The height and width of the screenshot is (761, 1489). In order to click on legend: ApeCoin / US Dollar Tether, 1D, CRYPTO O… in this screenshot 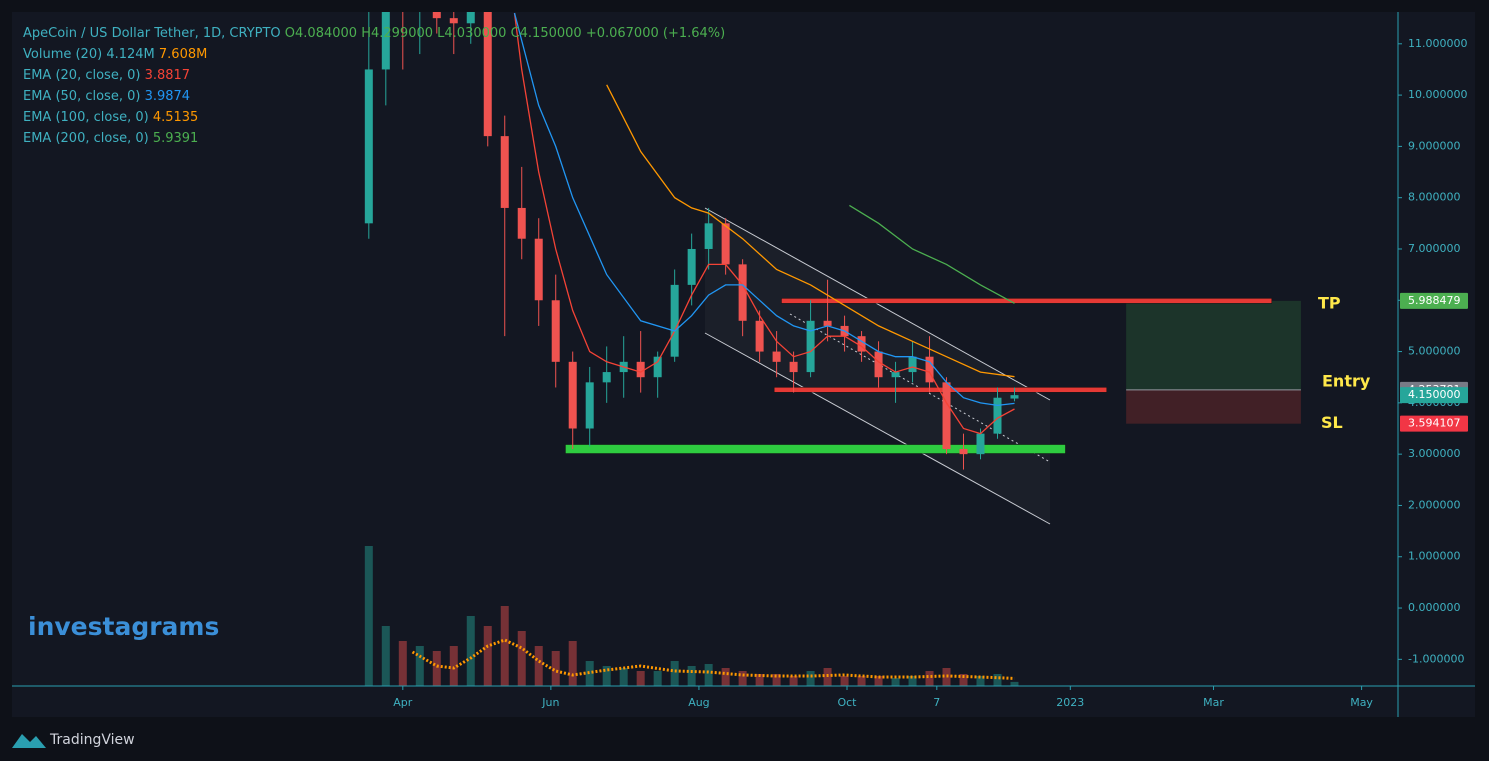, I will do `click(374, 86)`.